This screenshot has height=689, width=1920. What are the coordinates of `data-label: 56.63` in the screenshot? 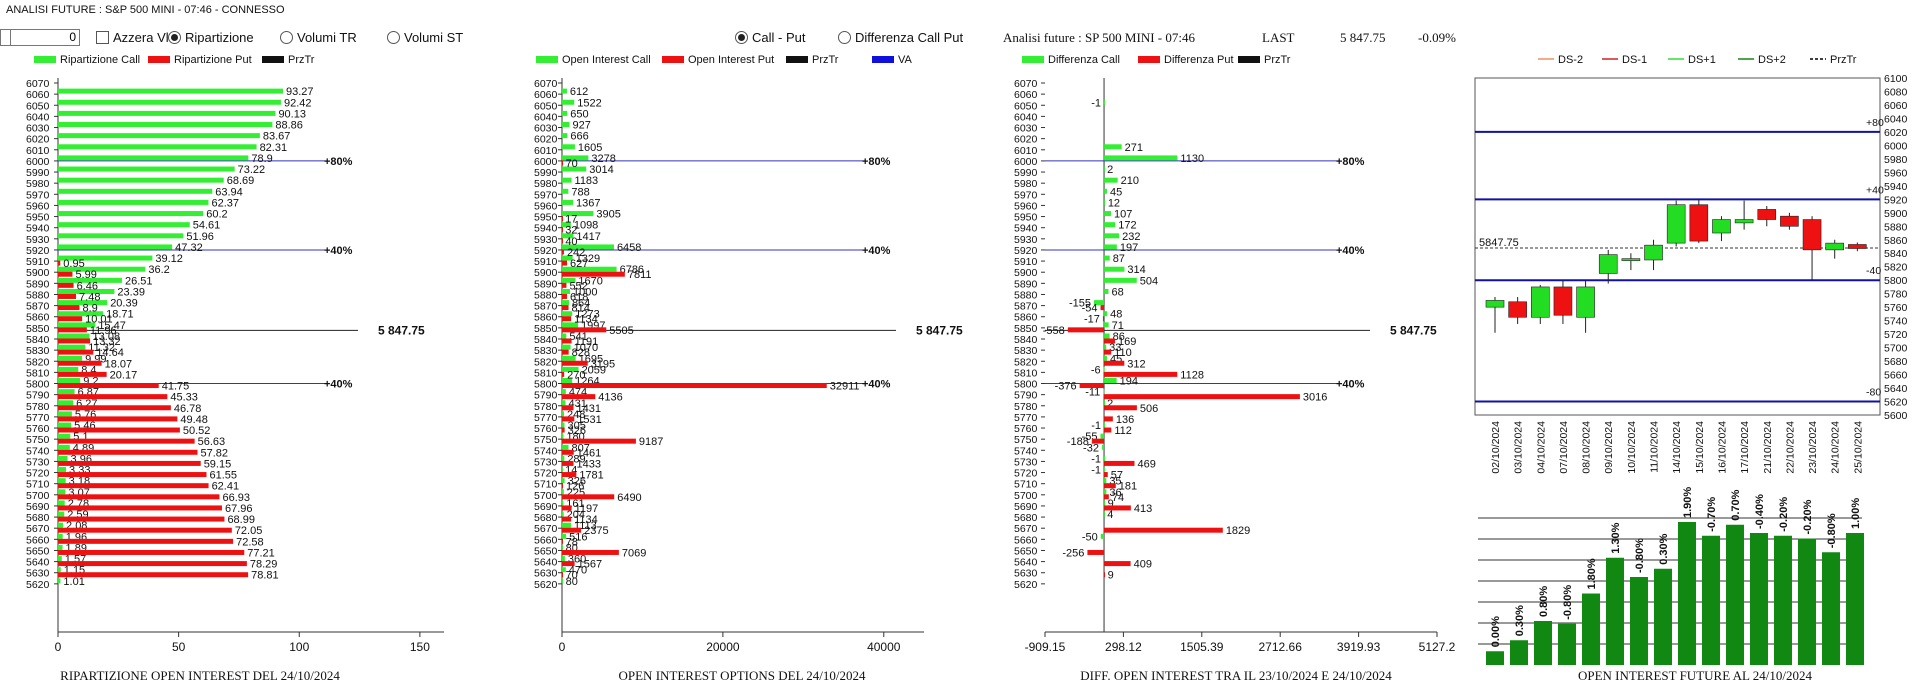 It's located at (212, 442).